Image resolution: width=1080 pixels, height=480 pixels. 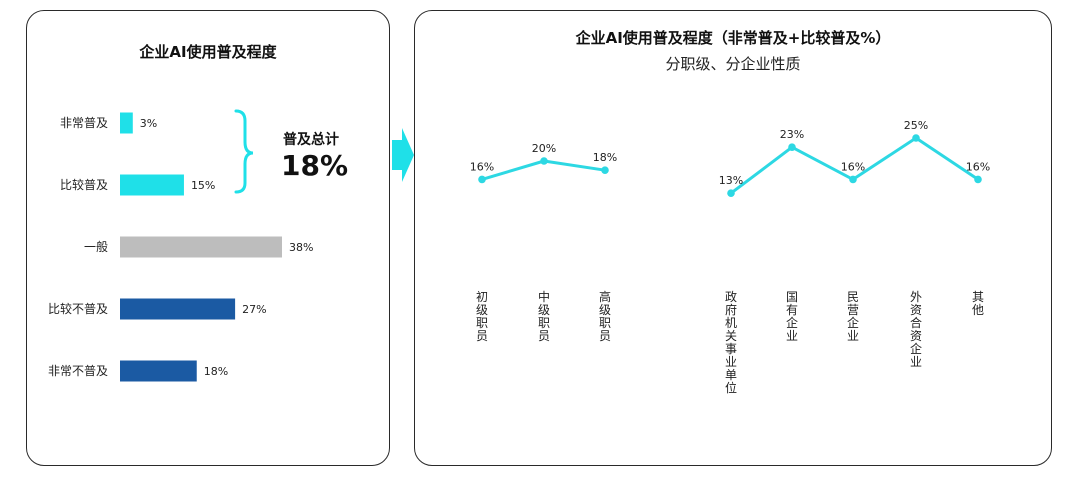 I want to click on bar-category-label: 非常普及, so click(x=84, y=123).